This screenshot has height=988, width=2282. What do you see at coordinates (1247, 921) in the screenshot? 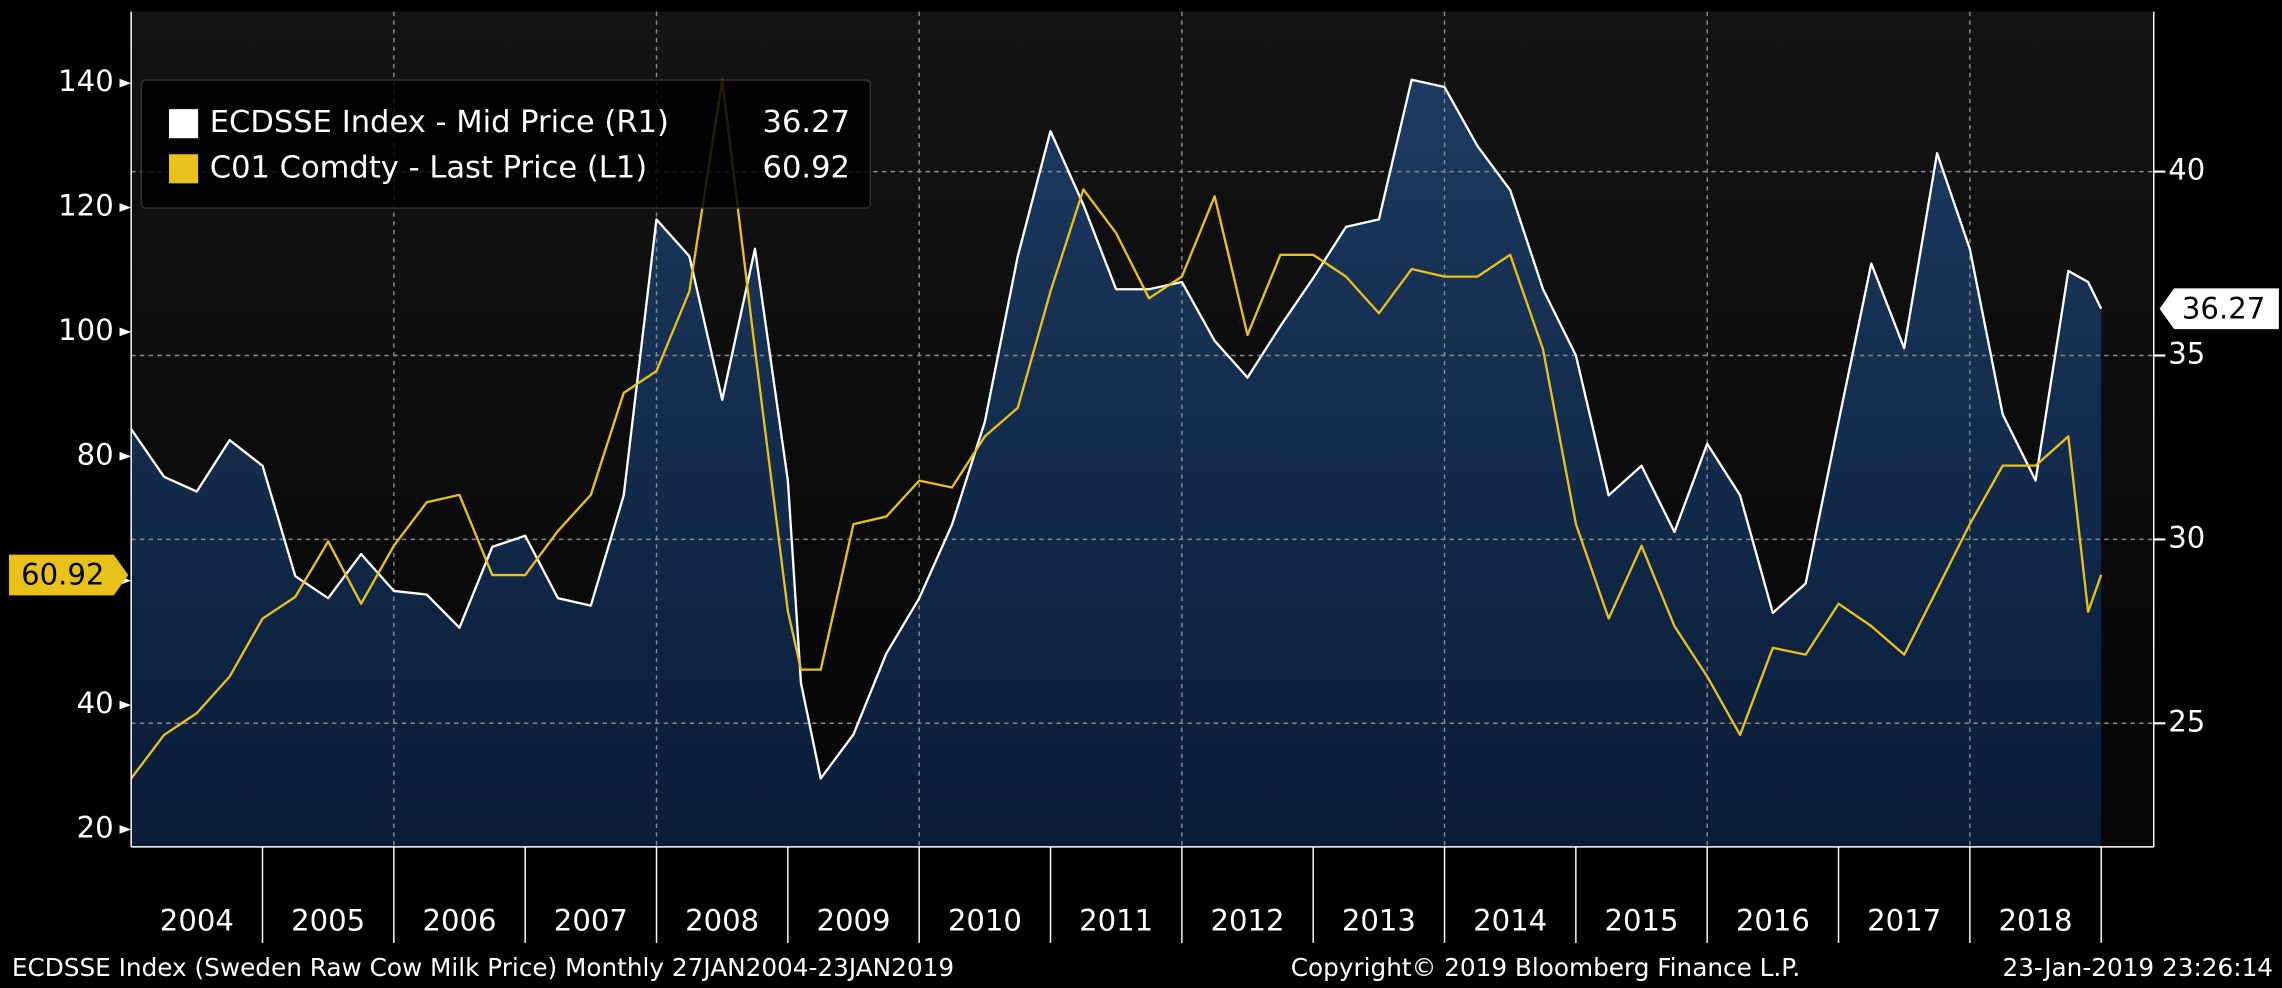
I see `x-tick-label: 2012` at bounding box center [1247, 921].